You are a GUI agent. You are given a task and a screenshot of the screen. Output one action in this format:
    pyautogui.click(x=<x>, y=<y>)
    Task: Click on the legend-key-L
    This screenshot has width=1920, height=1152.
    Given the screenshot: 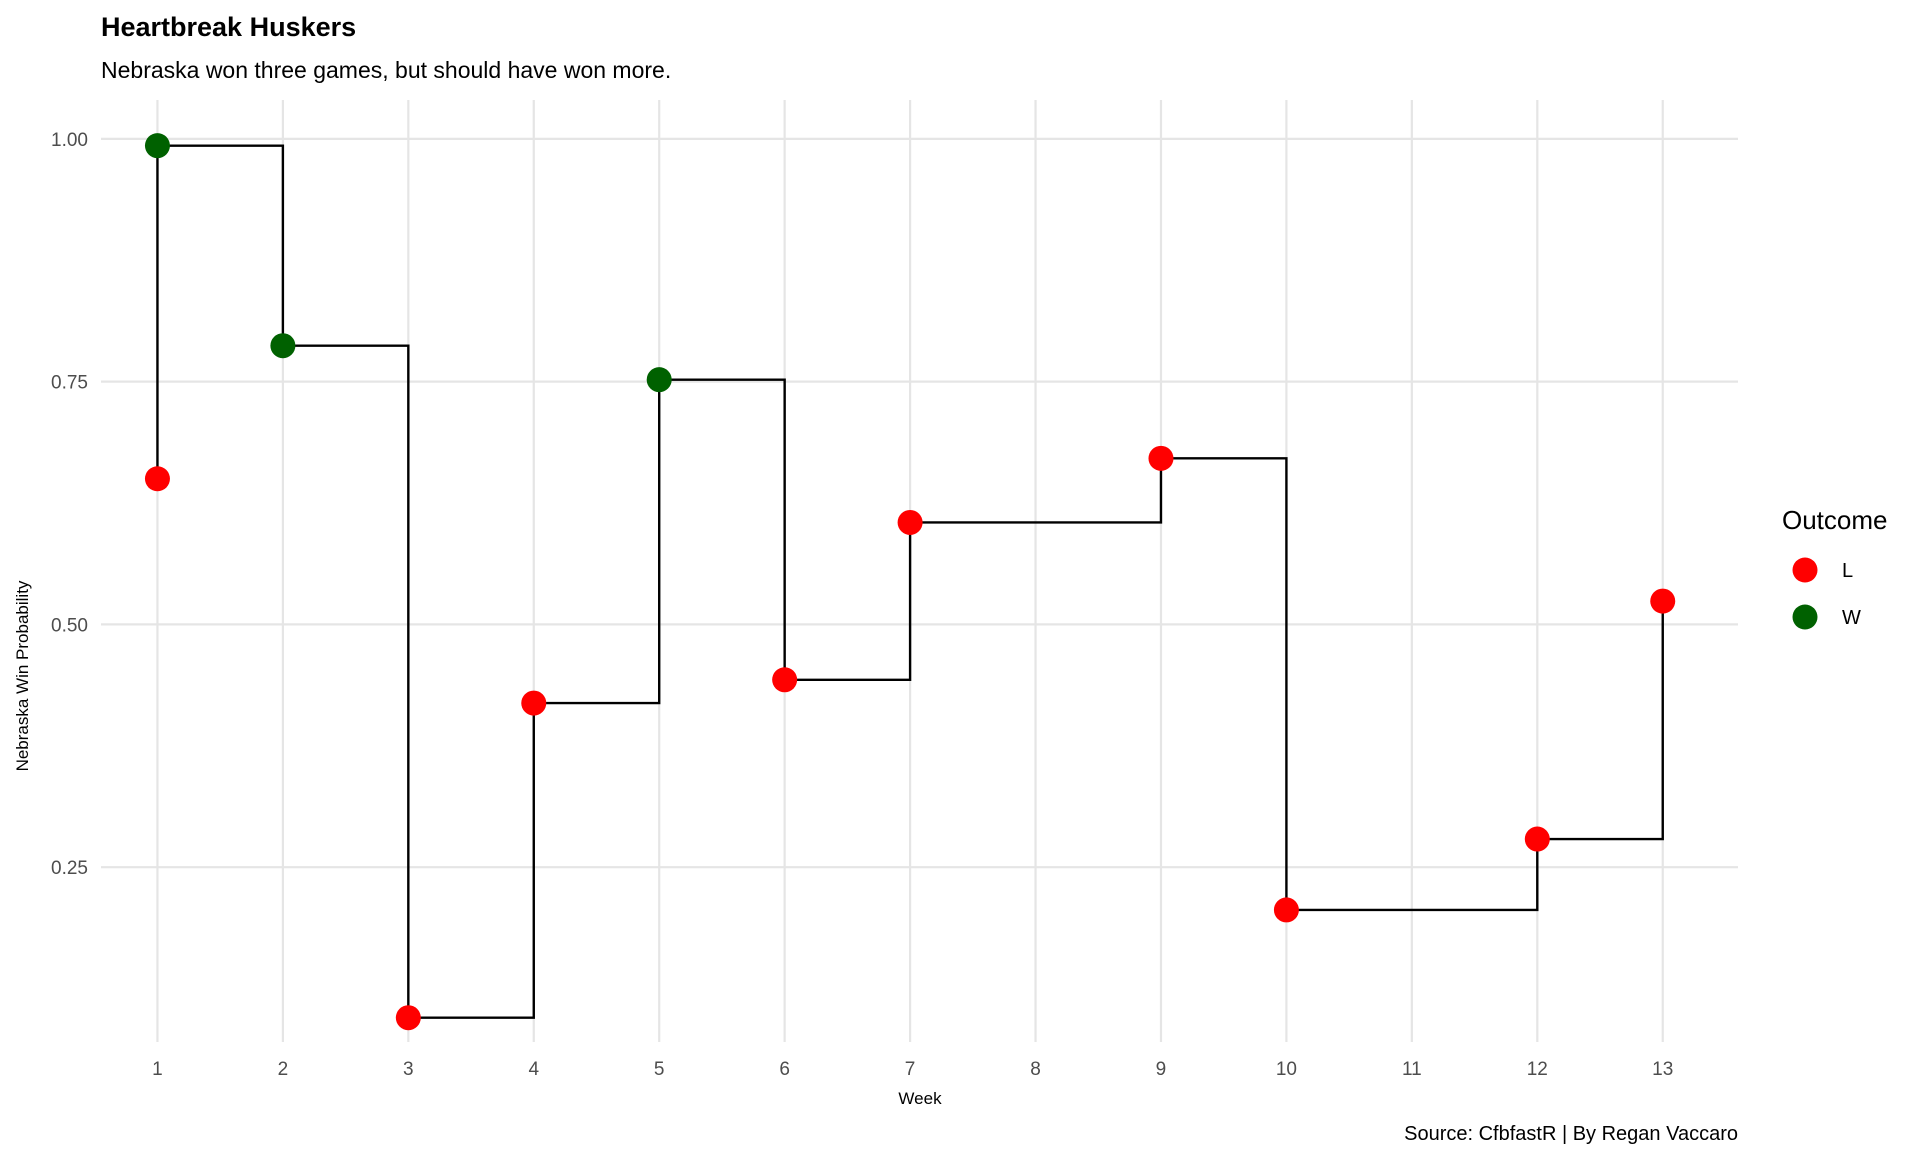 What is the action you would take?
    pyautogui.click(x=1805, y=570)
    